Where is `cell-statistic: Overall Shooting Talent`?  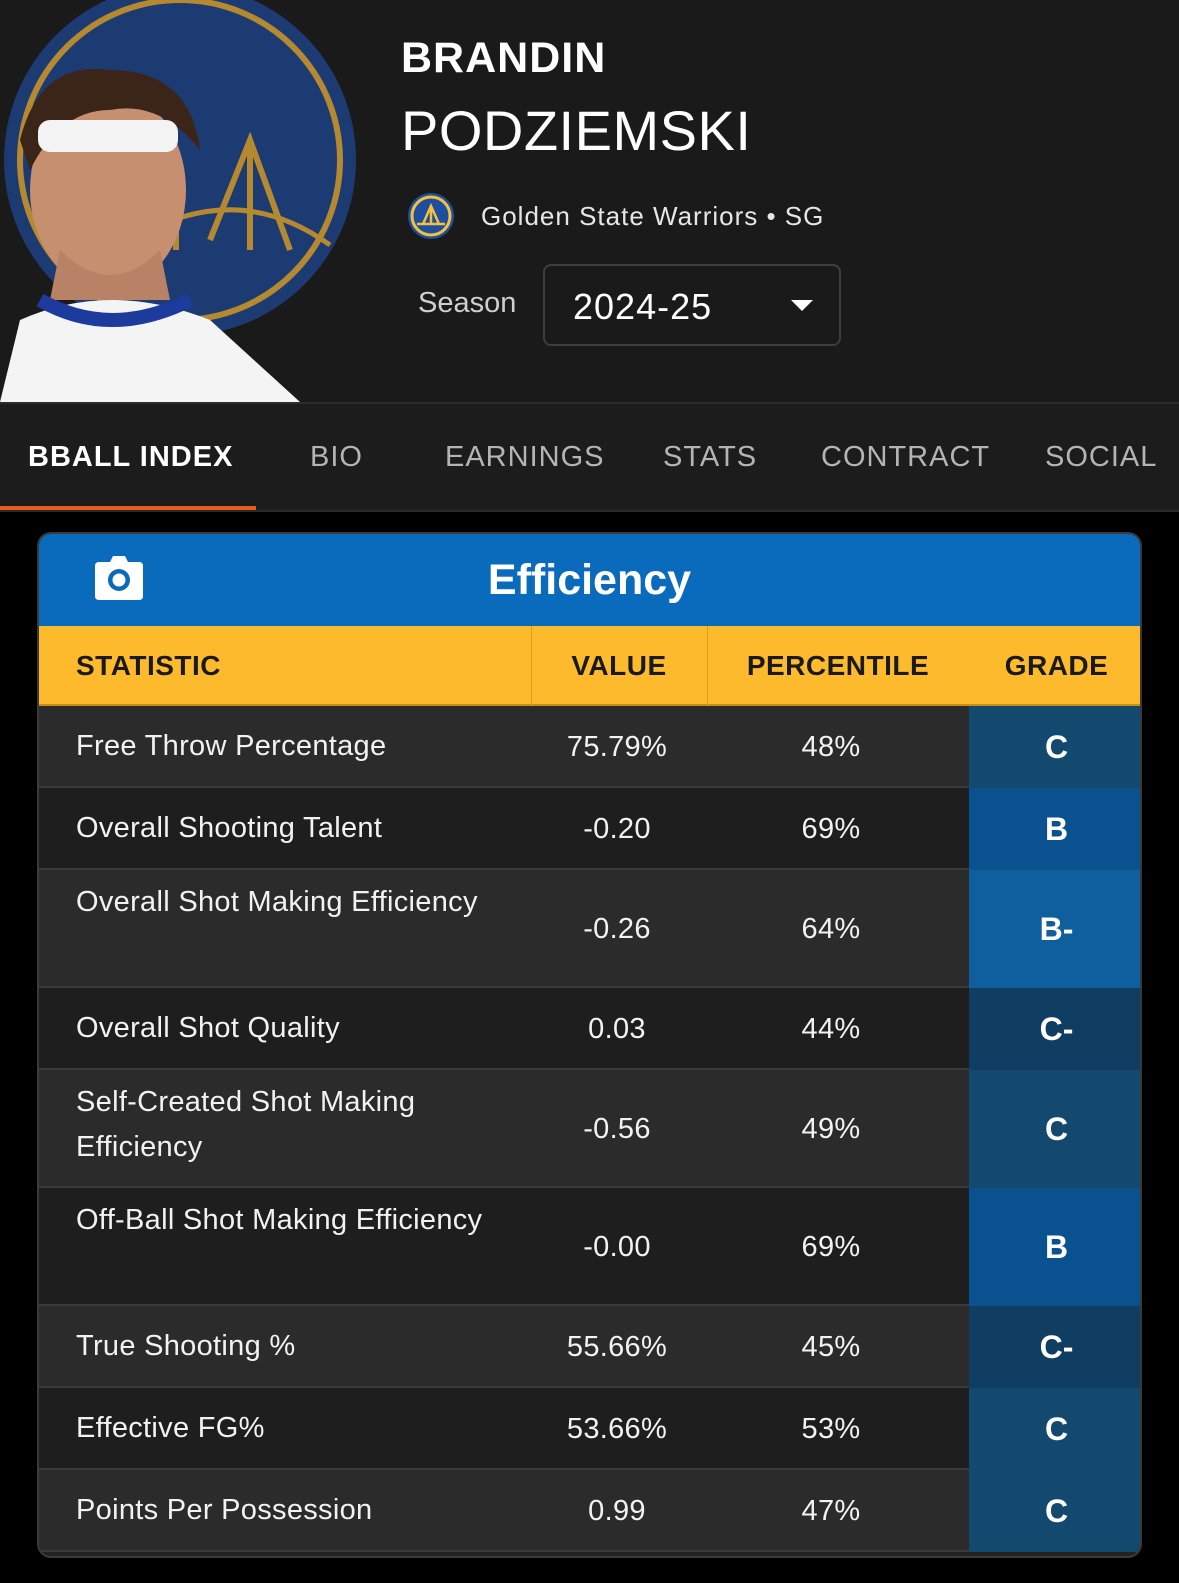 cell-statistic: Overall Shooting Talent is located at coordinates (229, 828).